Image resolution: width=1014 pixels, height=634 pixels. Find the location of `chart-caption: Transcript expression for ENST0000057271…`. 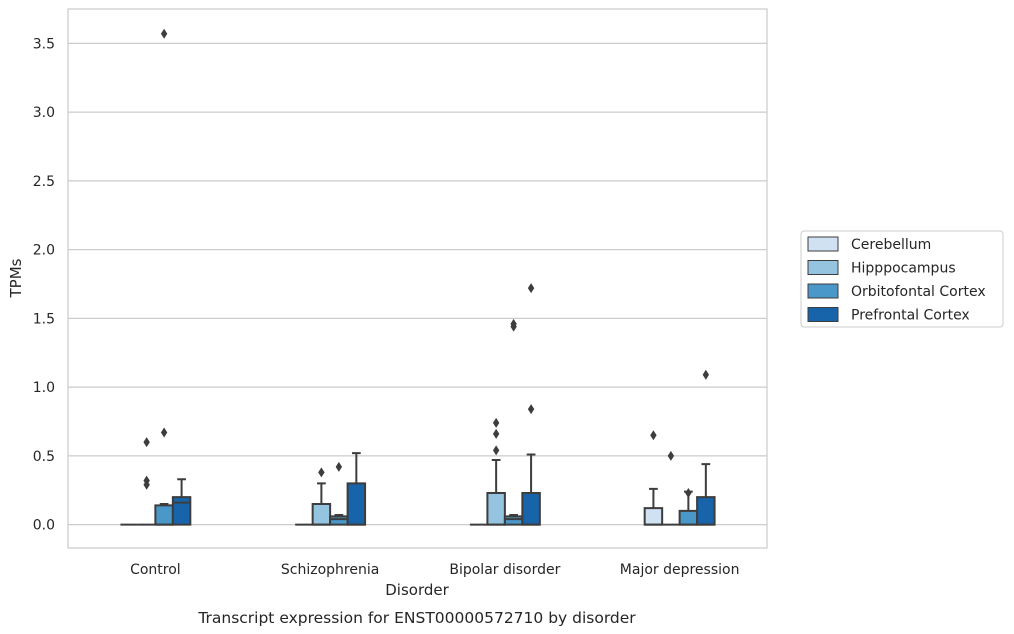

chart-caption: Transcript expression for ENST0000057271… is located at coordinates (416, 618).